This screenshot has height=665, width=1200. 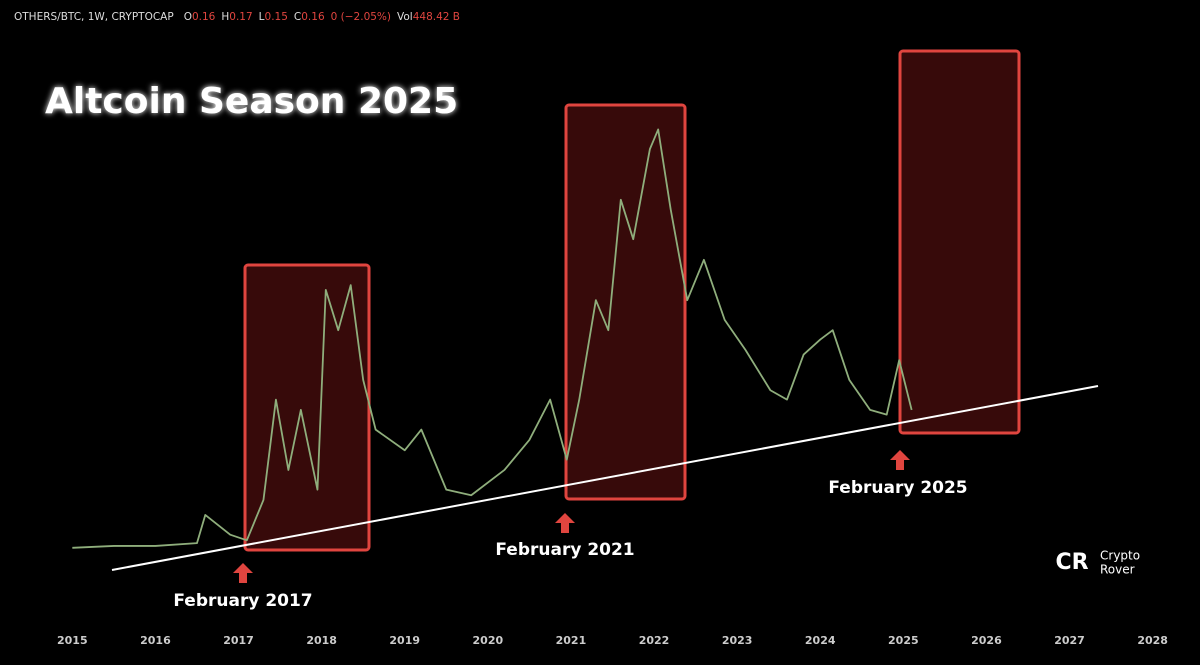 I want to click on logo: CR Crypto Rover, so click(x=1097, y=563).